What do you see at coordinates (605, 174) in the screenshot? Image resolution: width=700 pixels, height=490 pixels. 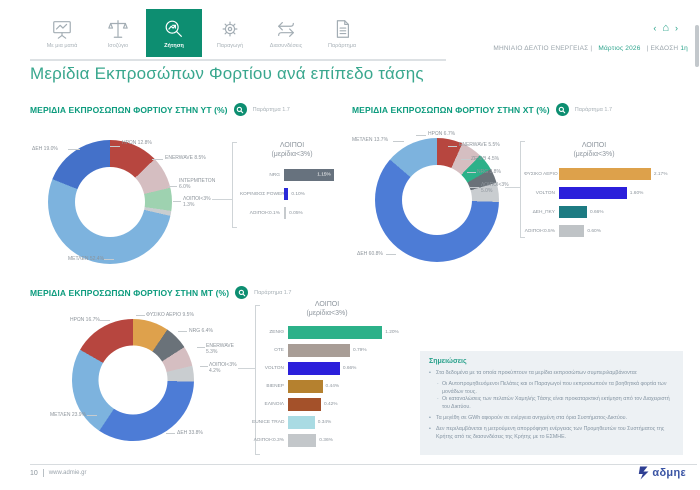 I see `bar-fysiko-aerio` at bounding box center [605, 174].